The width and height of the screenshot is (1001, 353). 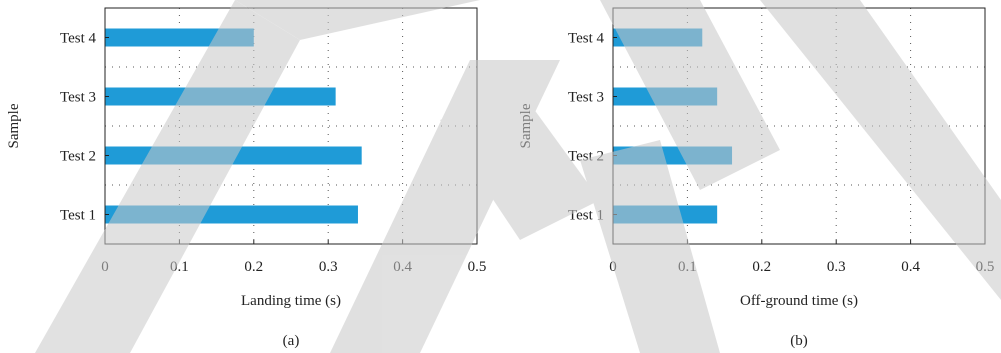 I want to click on x-tick-label: 0.5, so click(x=477, y=267).